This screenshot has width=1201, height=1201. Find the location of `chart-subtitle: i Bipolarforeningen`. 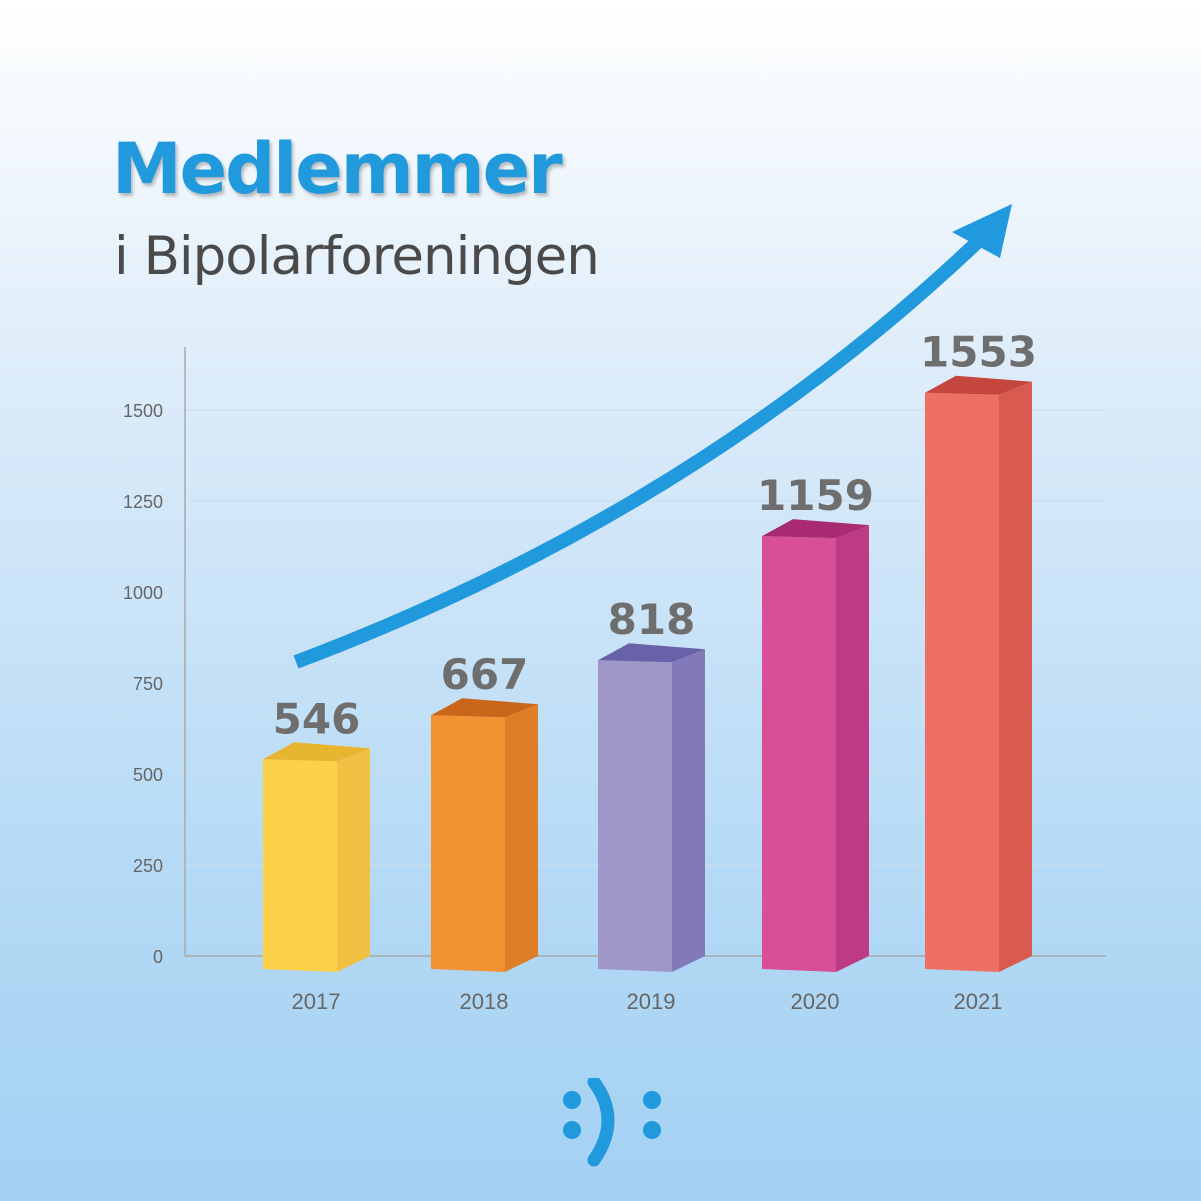

chart-subtitle: i Bipolarforeningen is located at coordinates (357, 256).